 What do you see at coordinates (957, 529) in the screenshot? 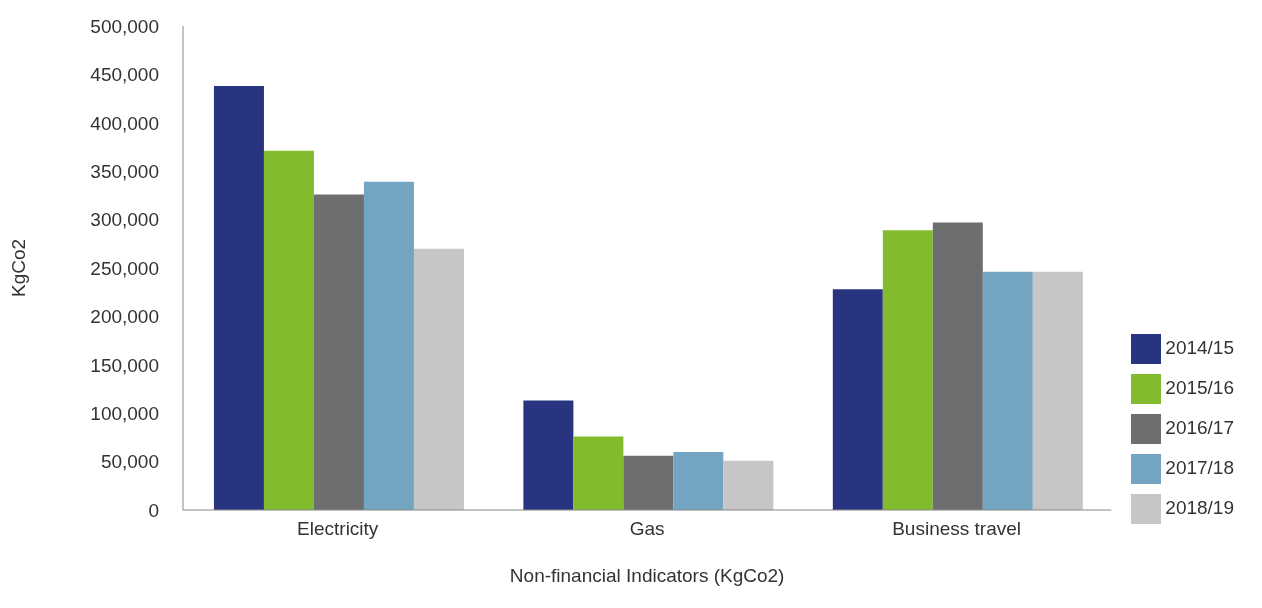
I see `x-tick-label: Business travel` at bounding box center [957, 529].